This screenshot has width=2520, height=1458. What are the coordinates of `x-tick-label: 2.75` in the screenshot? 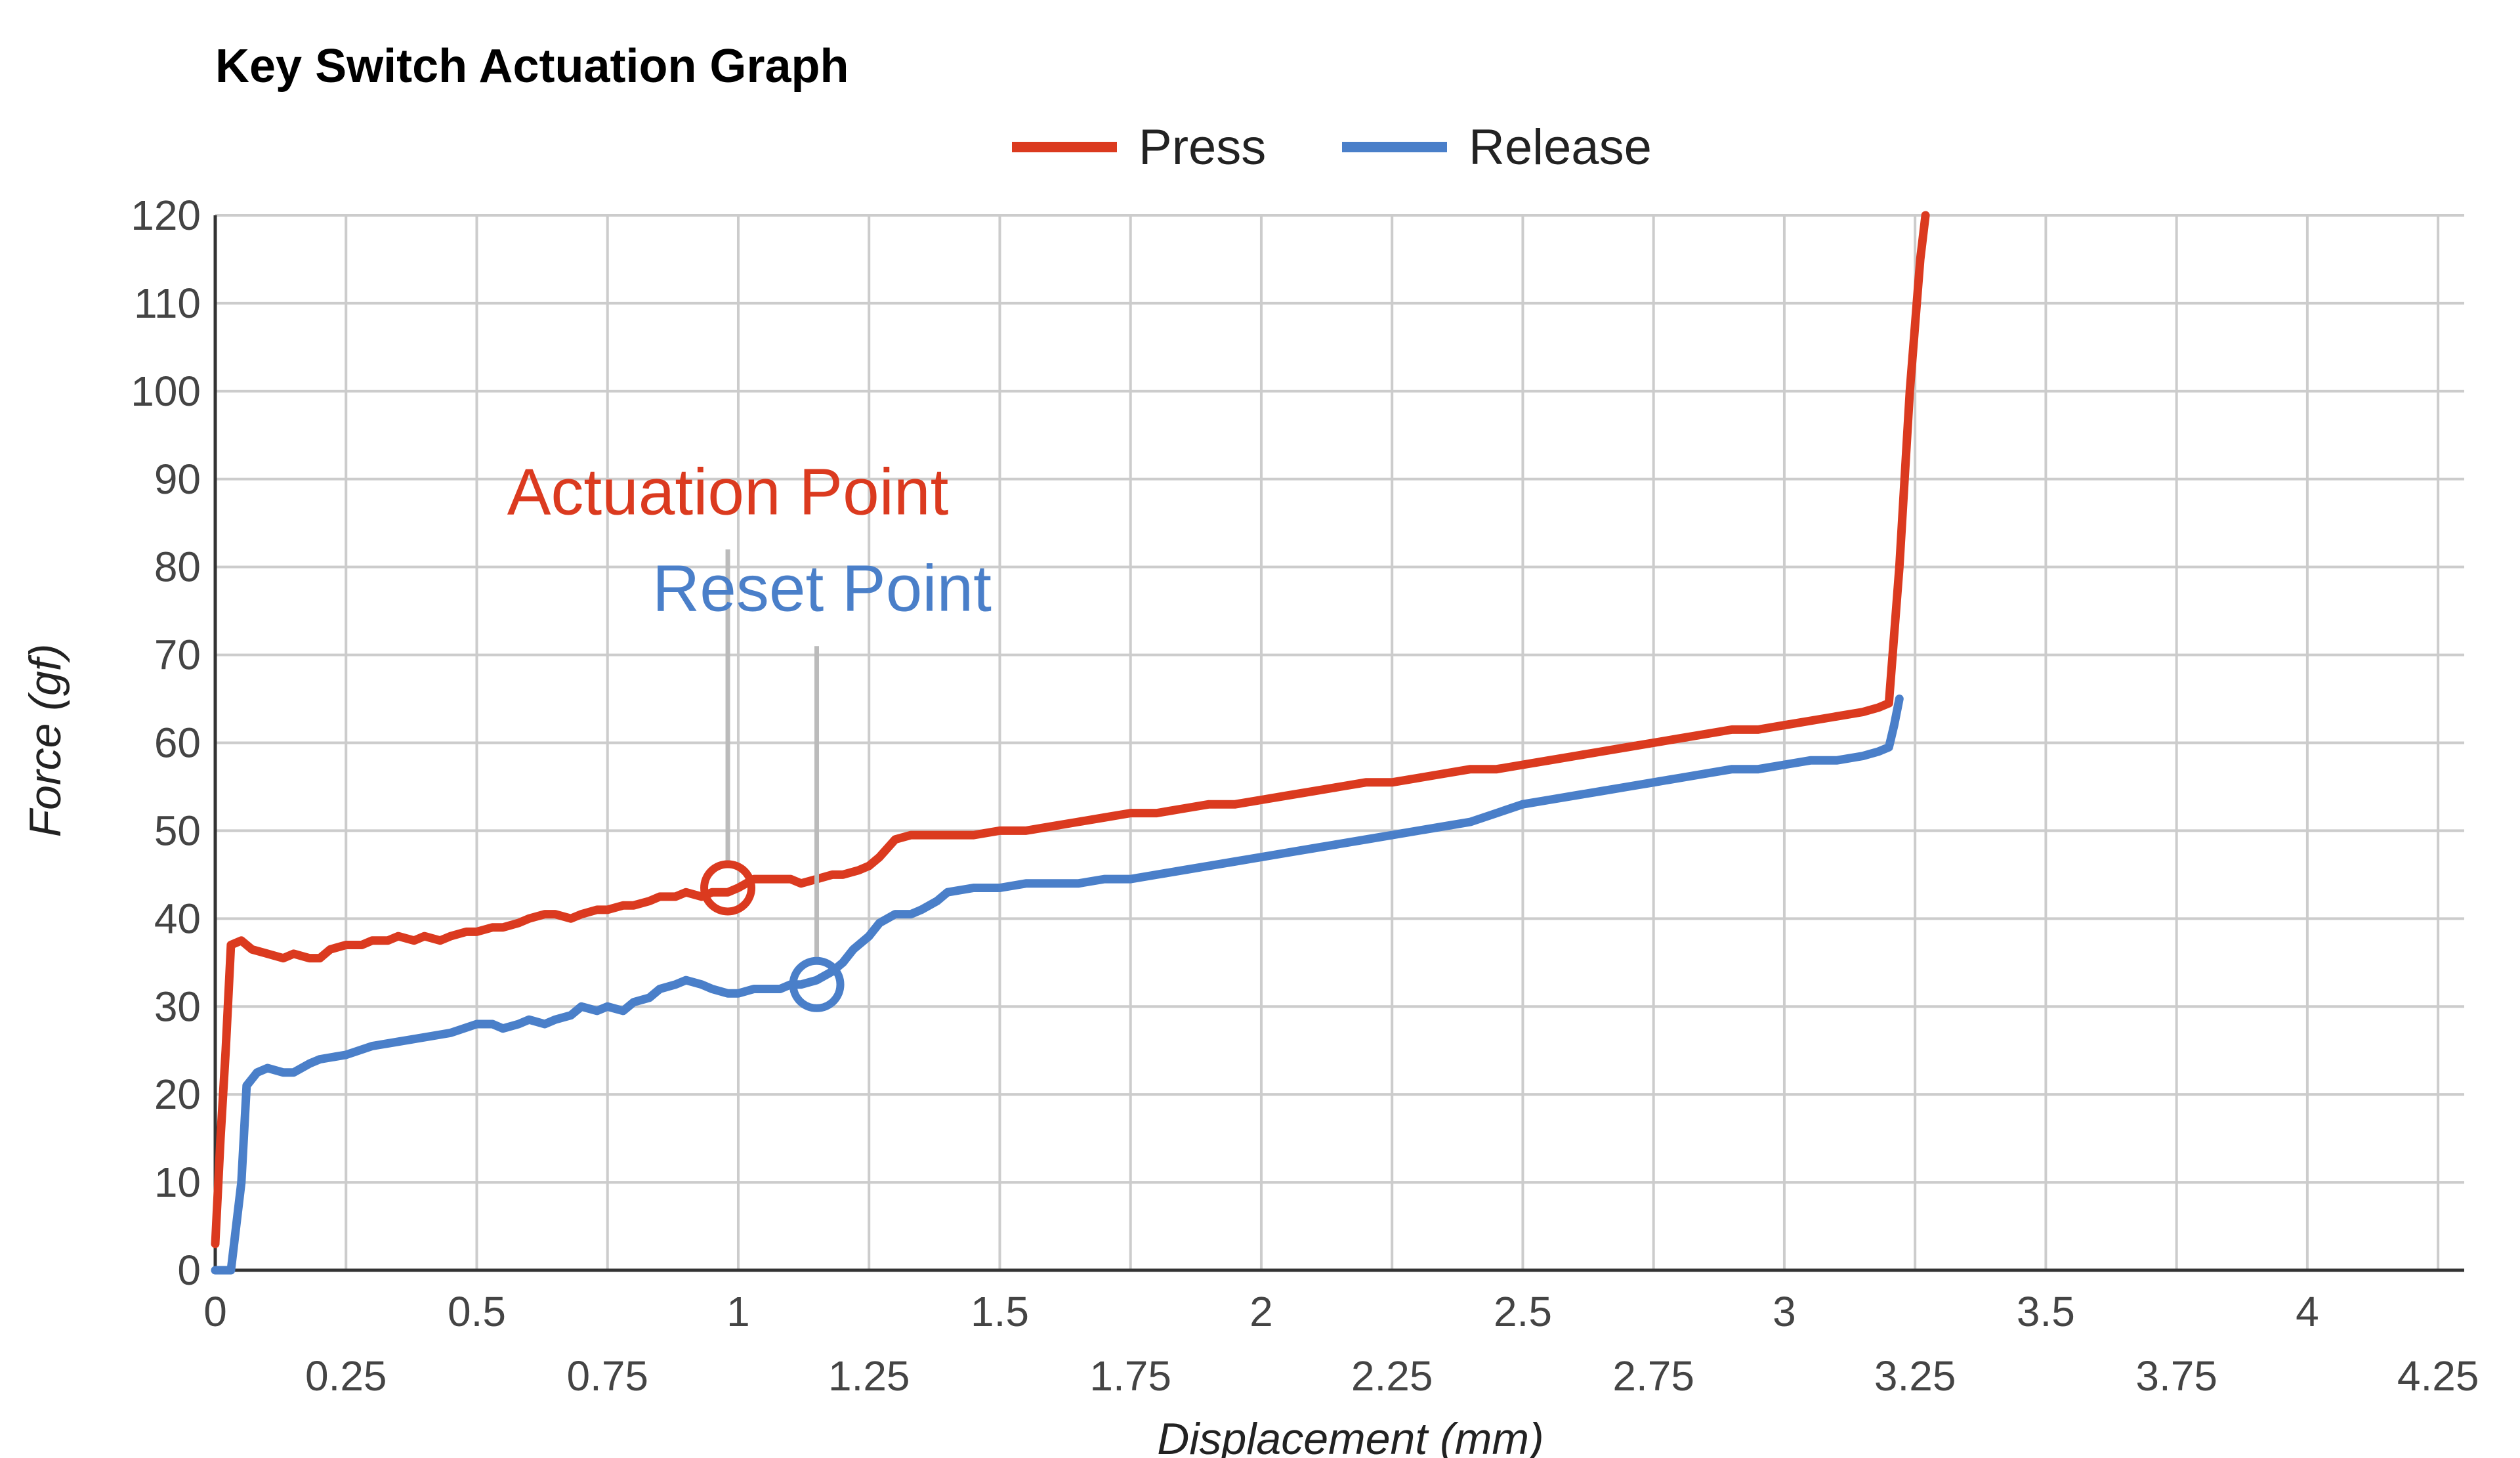 It's located at (1653, 1376).